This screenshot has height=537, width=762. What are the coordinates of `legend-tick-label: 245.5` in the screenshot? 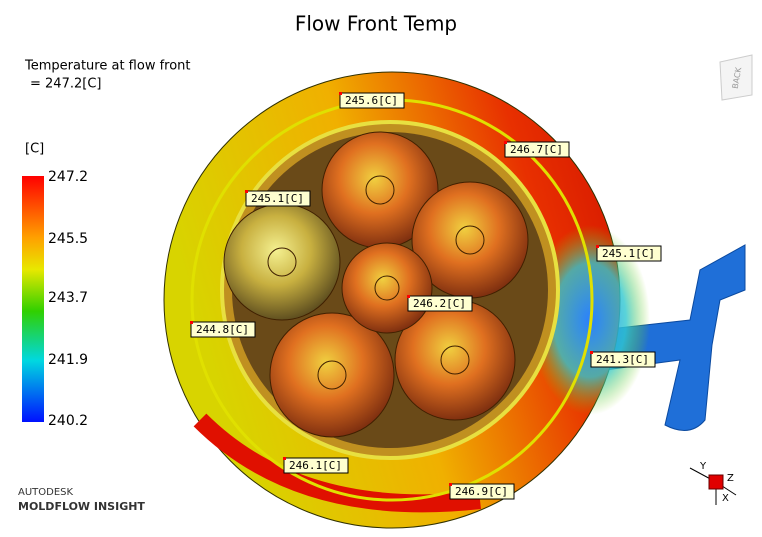 It's located at (68, 239).